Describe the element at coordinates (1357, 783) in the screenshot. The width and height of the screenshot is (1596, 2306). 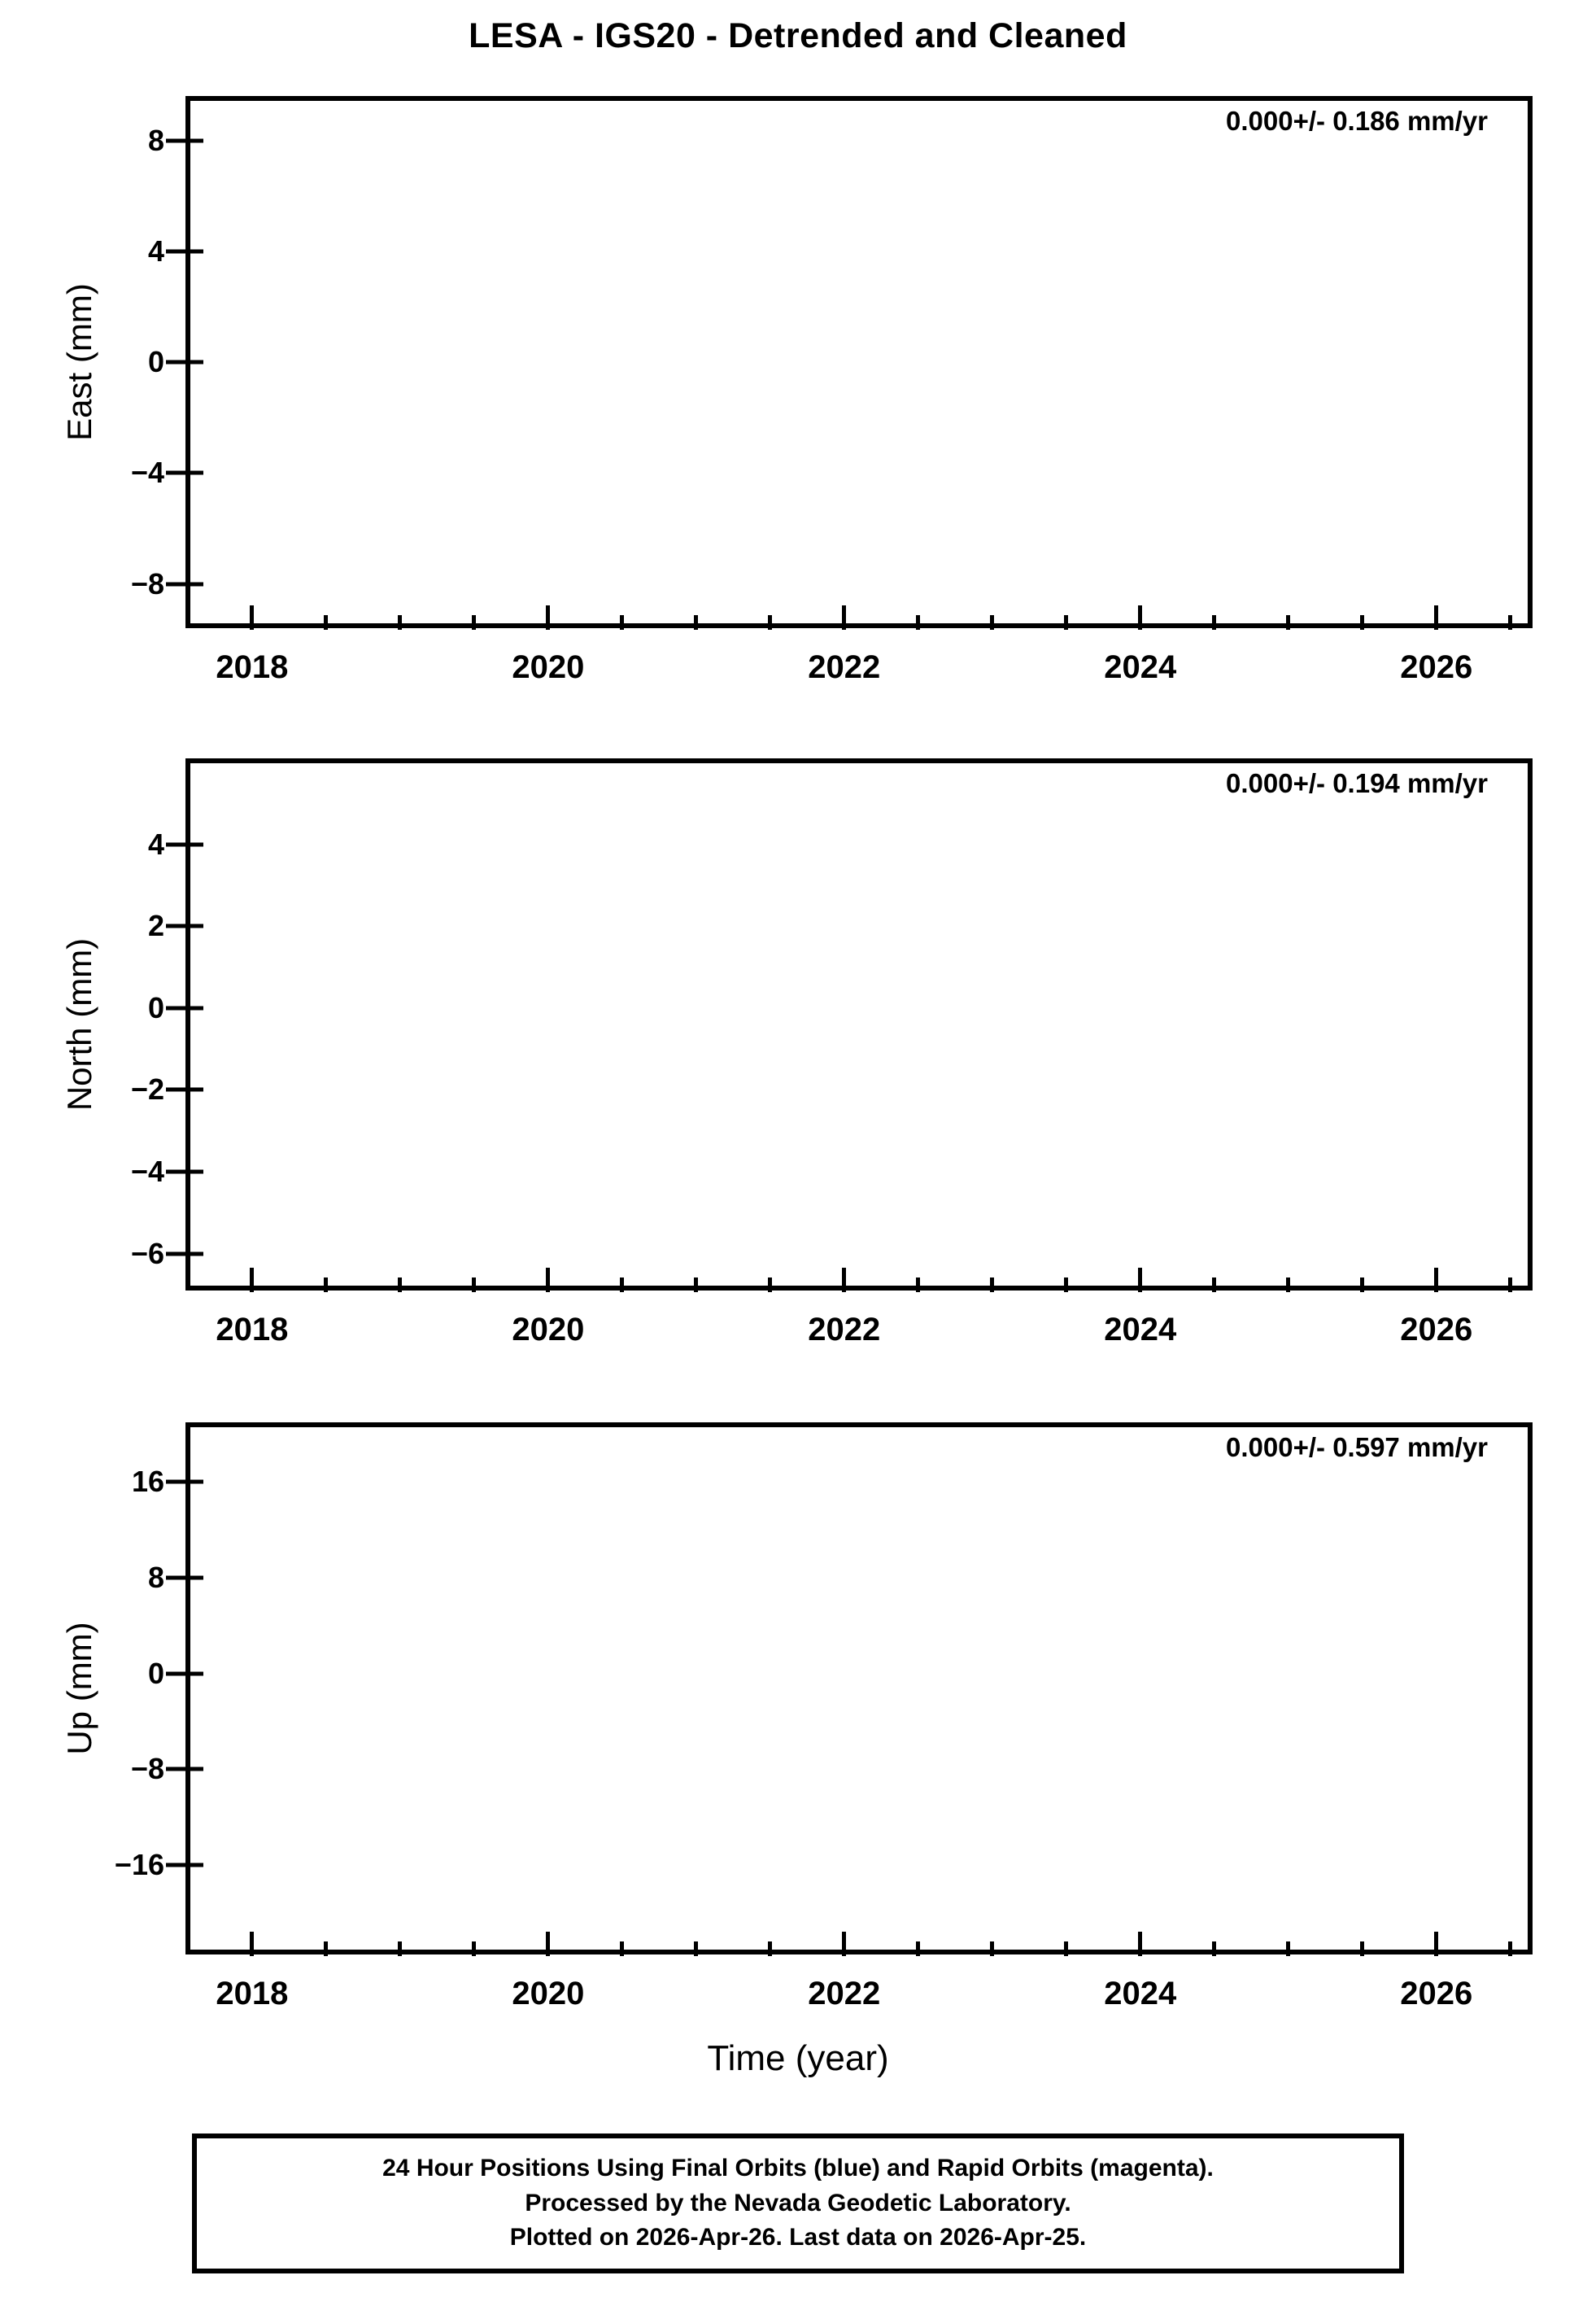
I see `rate-annotation-north: 0.000+/- 0.194 mm/yr` at that location.